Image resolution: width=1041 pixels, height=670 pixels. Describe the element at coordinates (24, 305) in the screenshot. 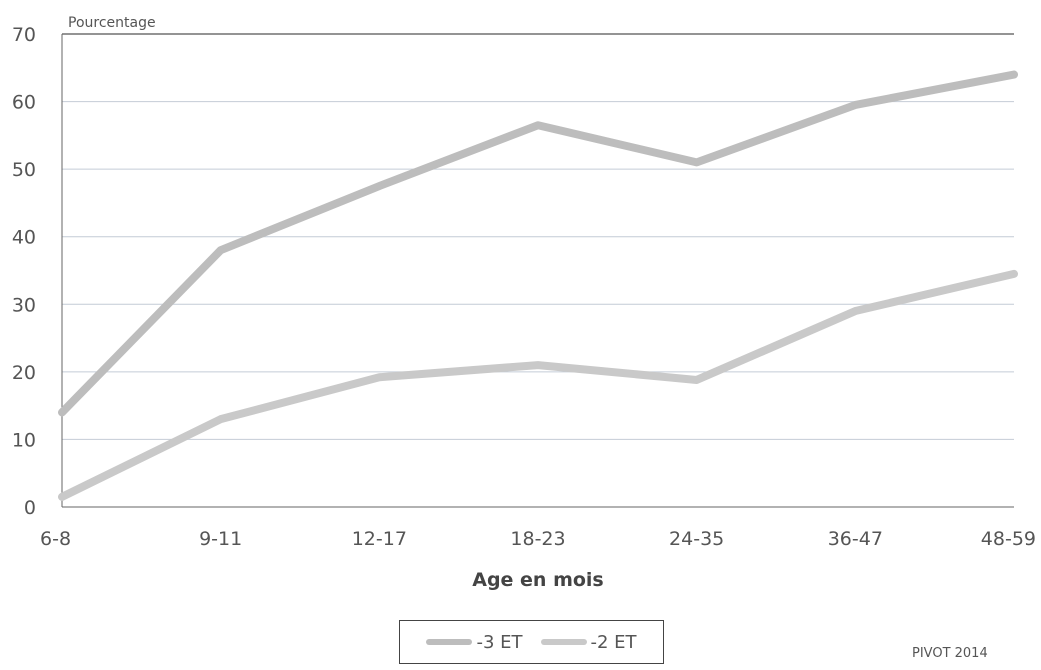

I see `y-tick-label-30: 30` at that location.